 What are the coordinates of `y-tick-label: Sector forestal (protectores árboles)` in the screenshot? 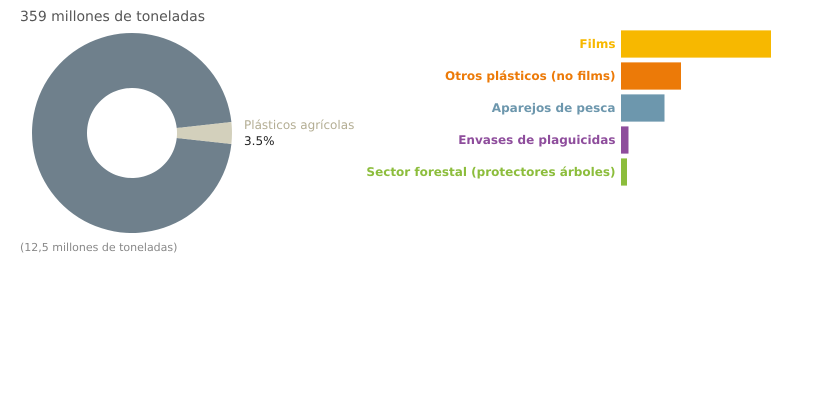 It's located at (491, 172).